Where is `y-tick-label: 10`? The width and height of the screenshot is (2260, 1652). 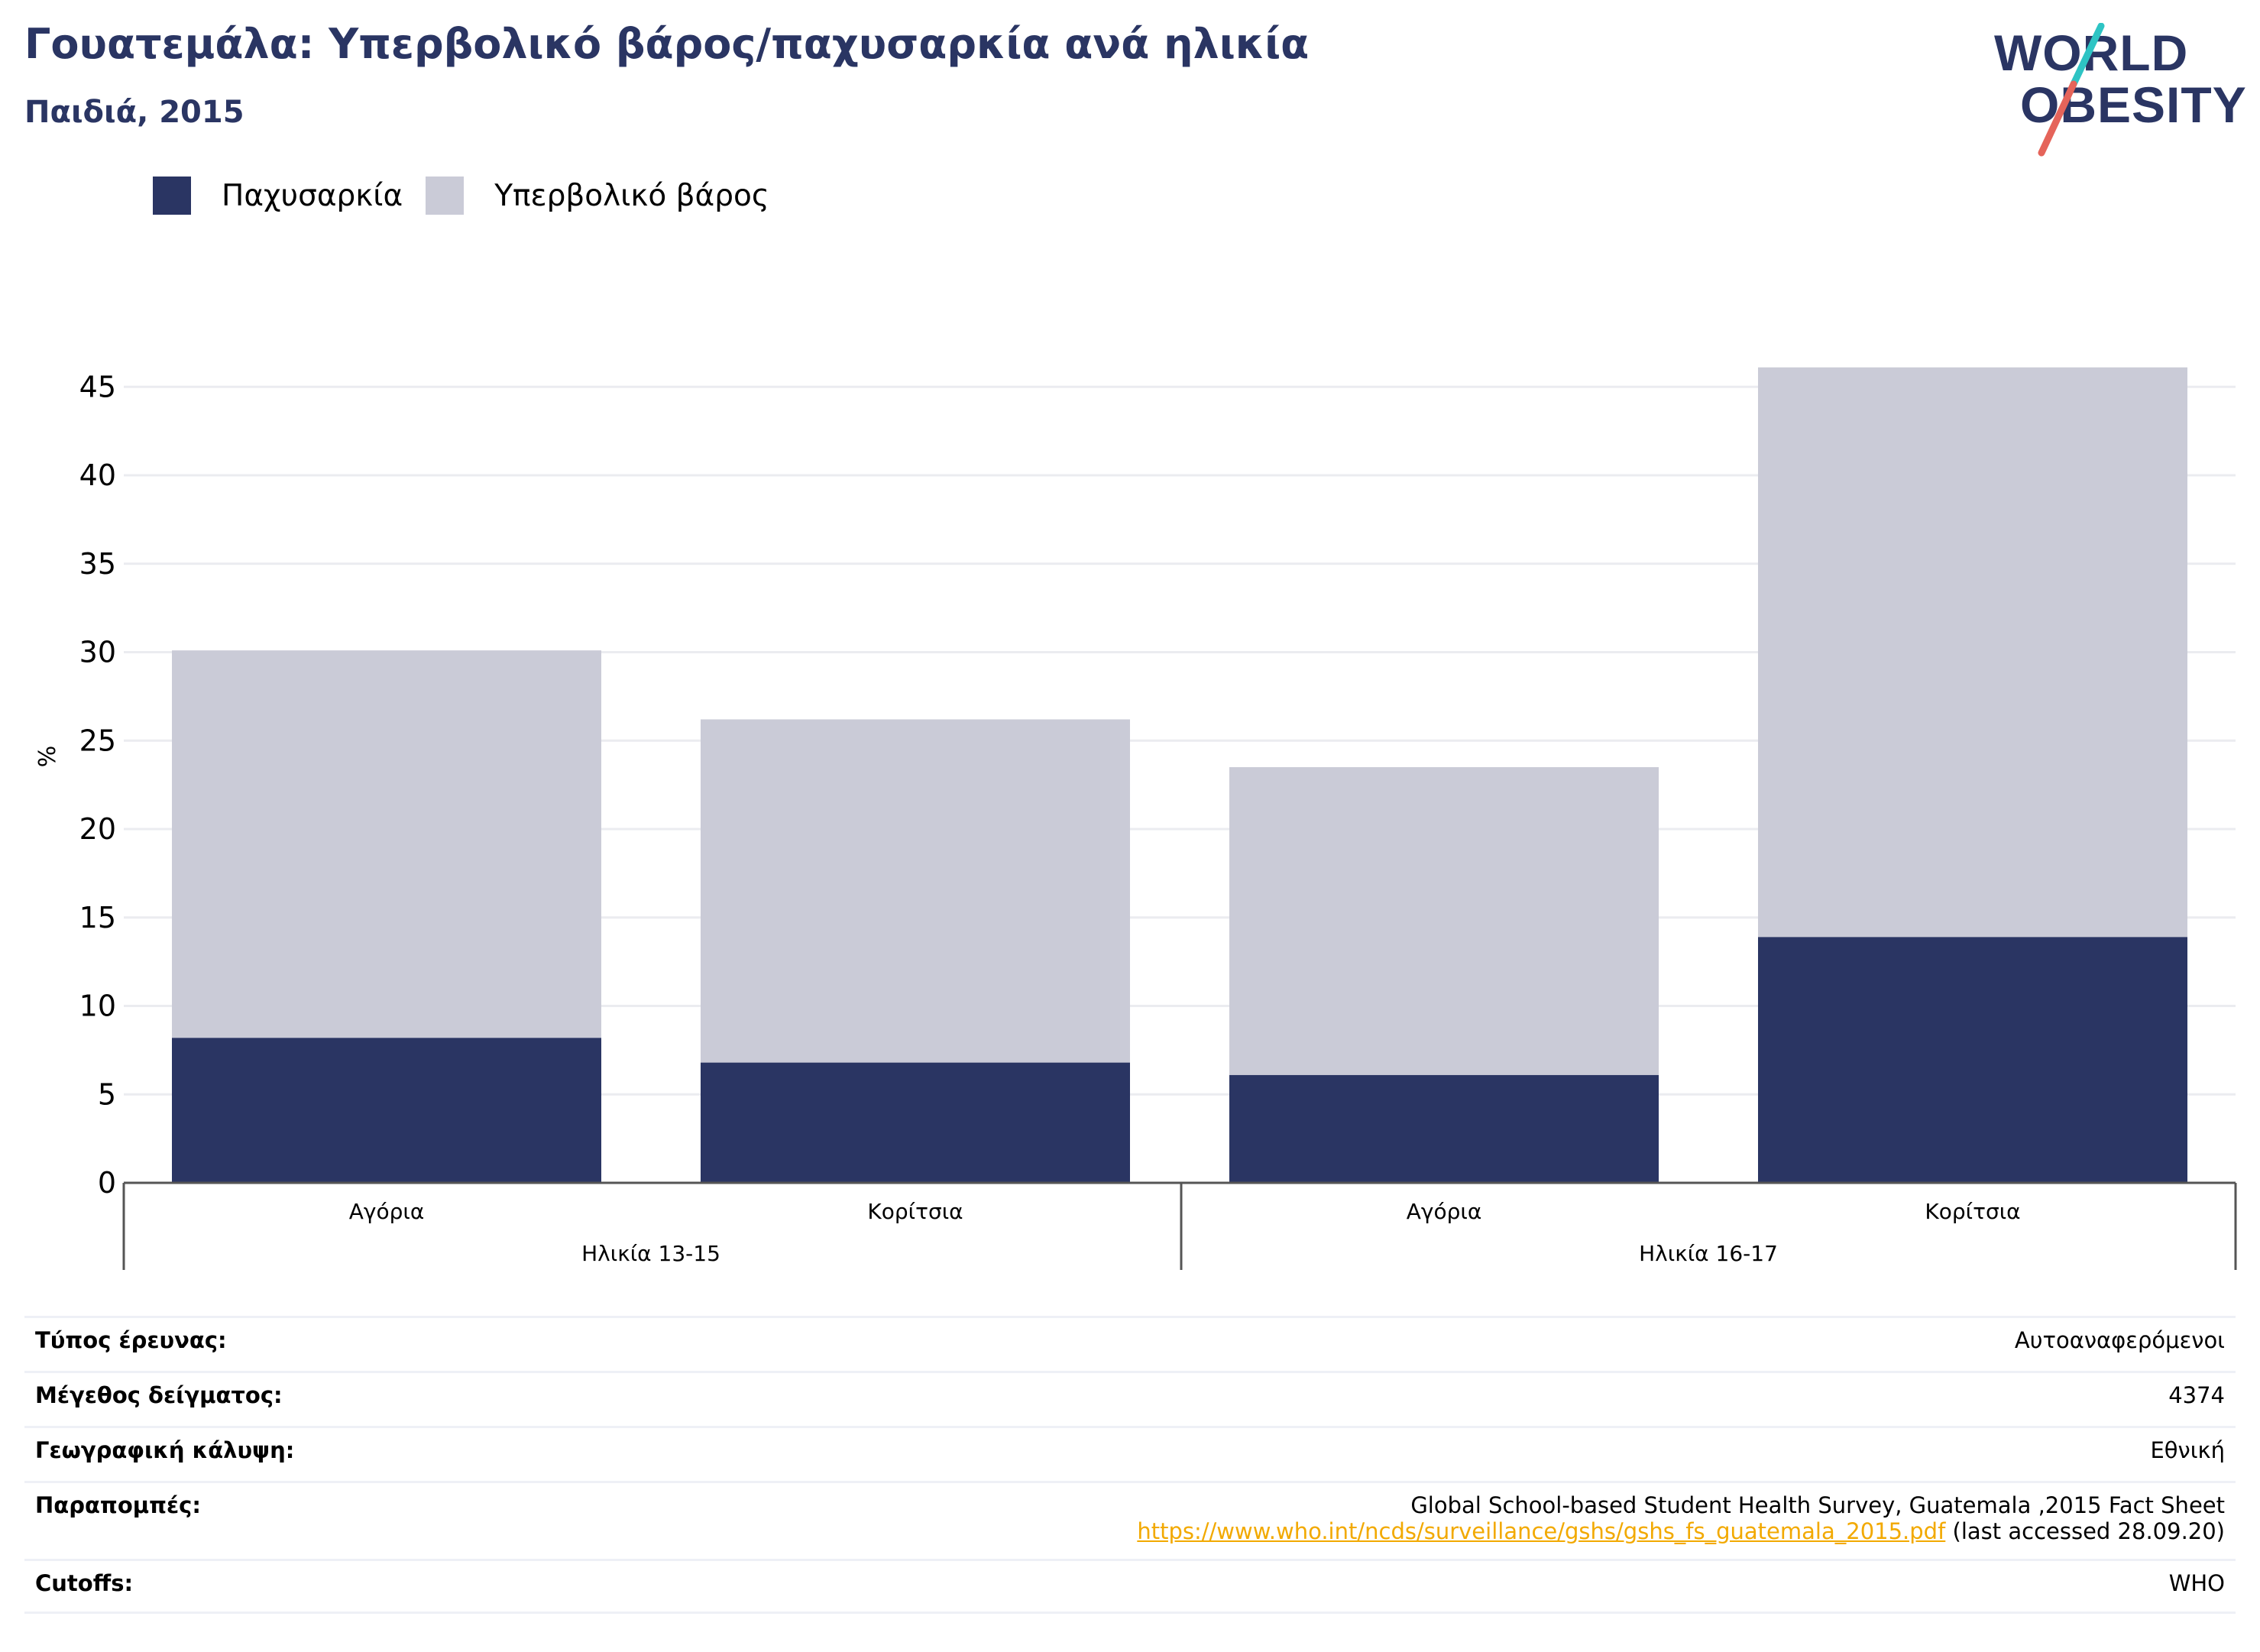
y-tick-label: 10 is located at coordinates (97, 1006).